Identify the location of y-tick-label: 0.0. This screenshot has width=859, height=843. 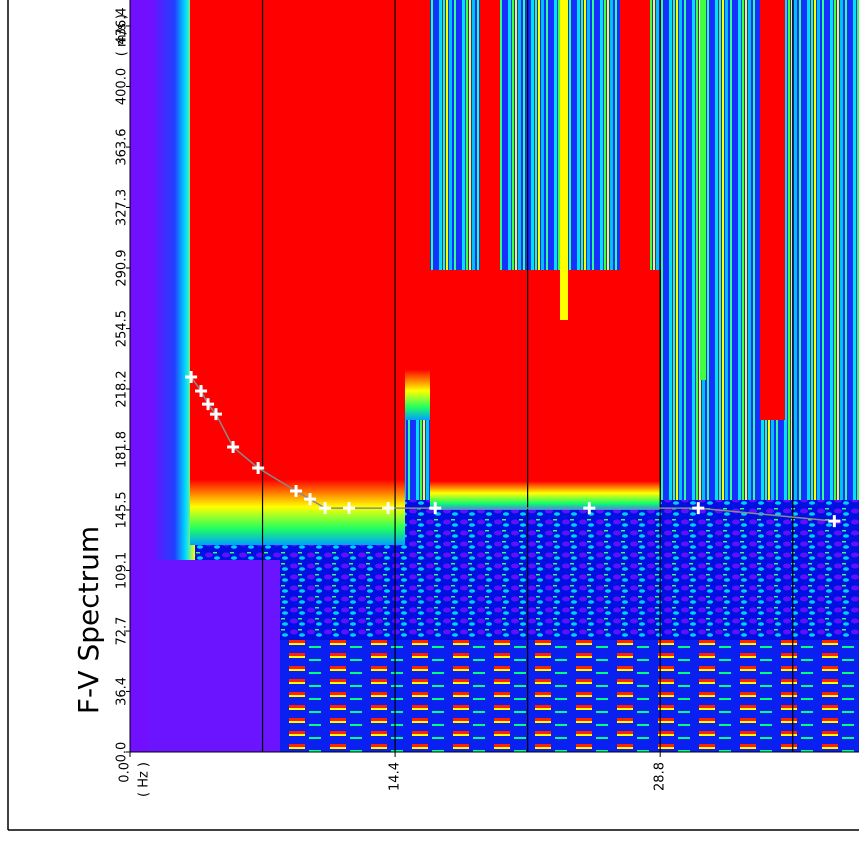
(122, 752).